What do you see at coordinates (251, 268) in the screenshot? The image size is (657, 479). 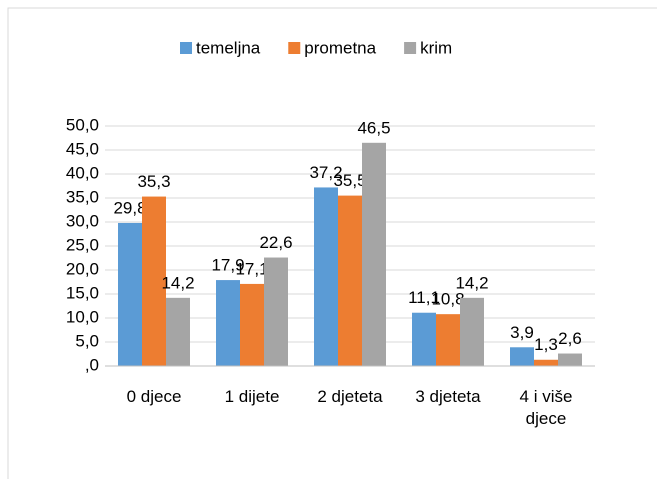 I see `data-label: 17,1` at bounding box center [251, 268].